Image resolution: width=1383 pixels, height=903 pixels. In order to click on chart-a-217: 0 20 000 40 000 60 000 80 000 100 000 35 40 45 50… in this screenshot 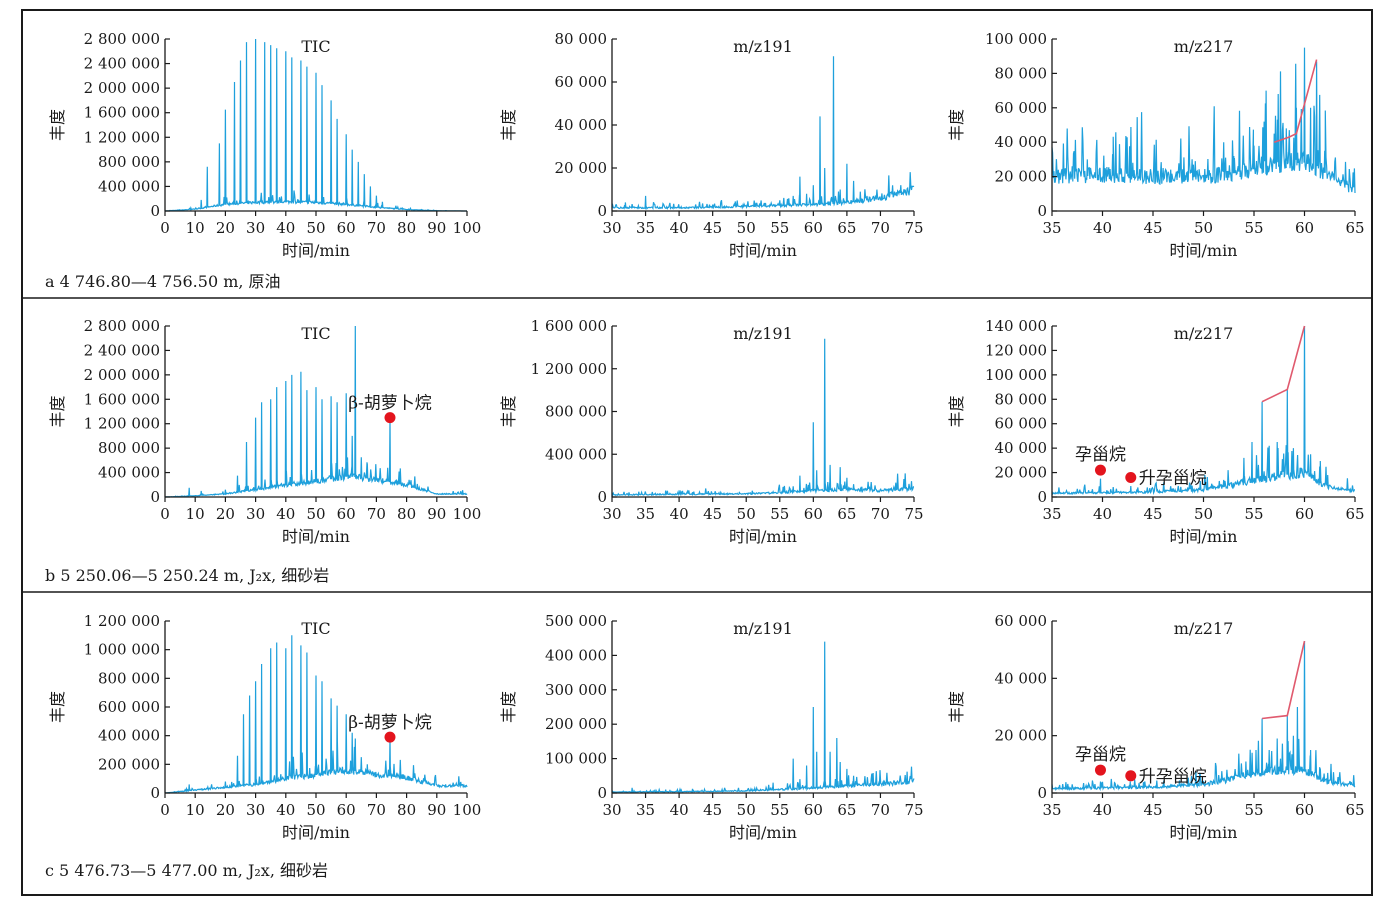, I will do `click(1156, 145)`.